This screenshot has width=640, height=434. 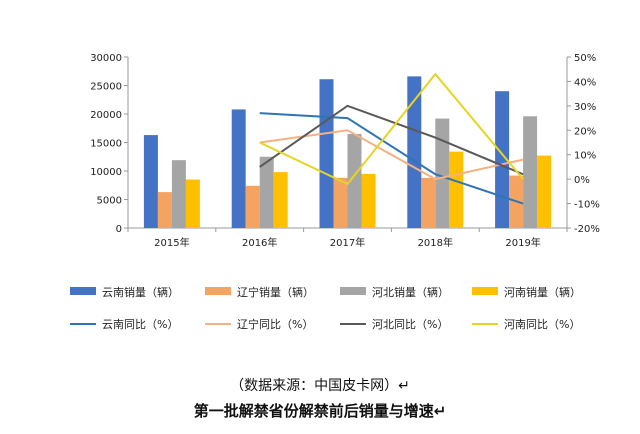 What do you see at coordinates (140, 292) in the screenshot?
I see `legend-bar-label: 云南销量（辆）` at bounding box center [140, 292].